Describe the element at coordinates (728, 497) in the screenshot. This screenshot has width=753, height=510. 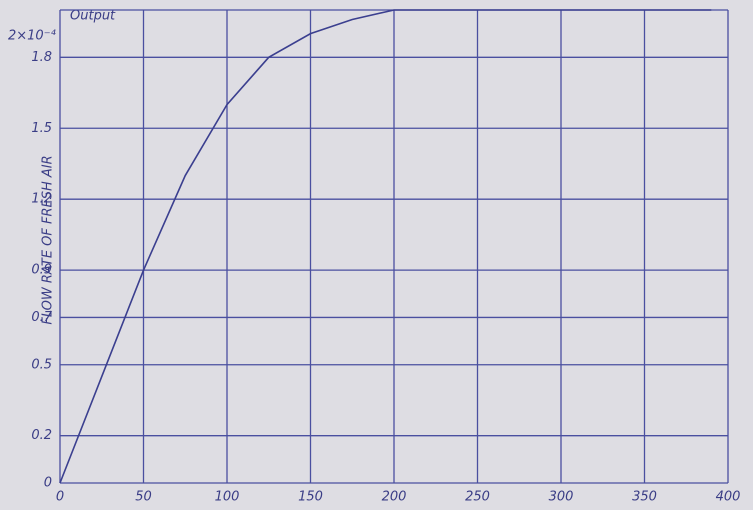
I see `x-tick-label: 400` at that location.